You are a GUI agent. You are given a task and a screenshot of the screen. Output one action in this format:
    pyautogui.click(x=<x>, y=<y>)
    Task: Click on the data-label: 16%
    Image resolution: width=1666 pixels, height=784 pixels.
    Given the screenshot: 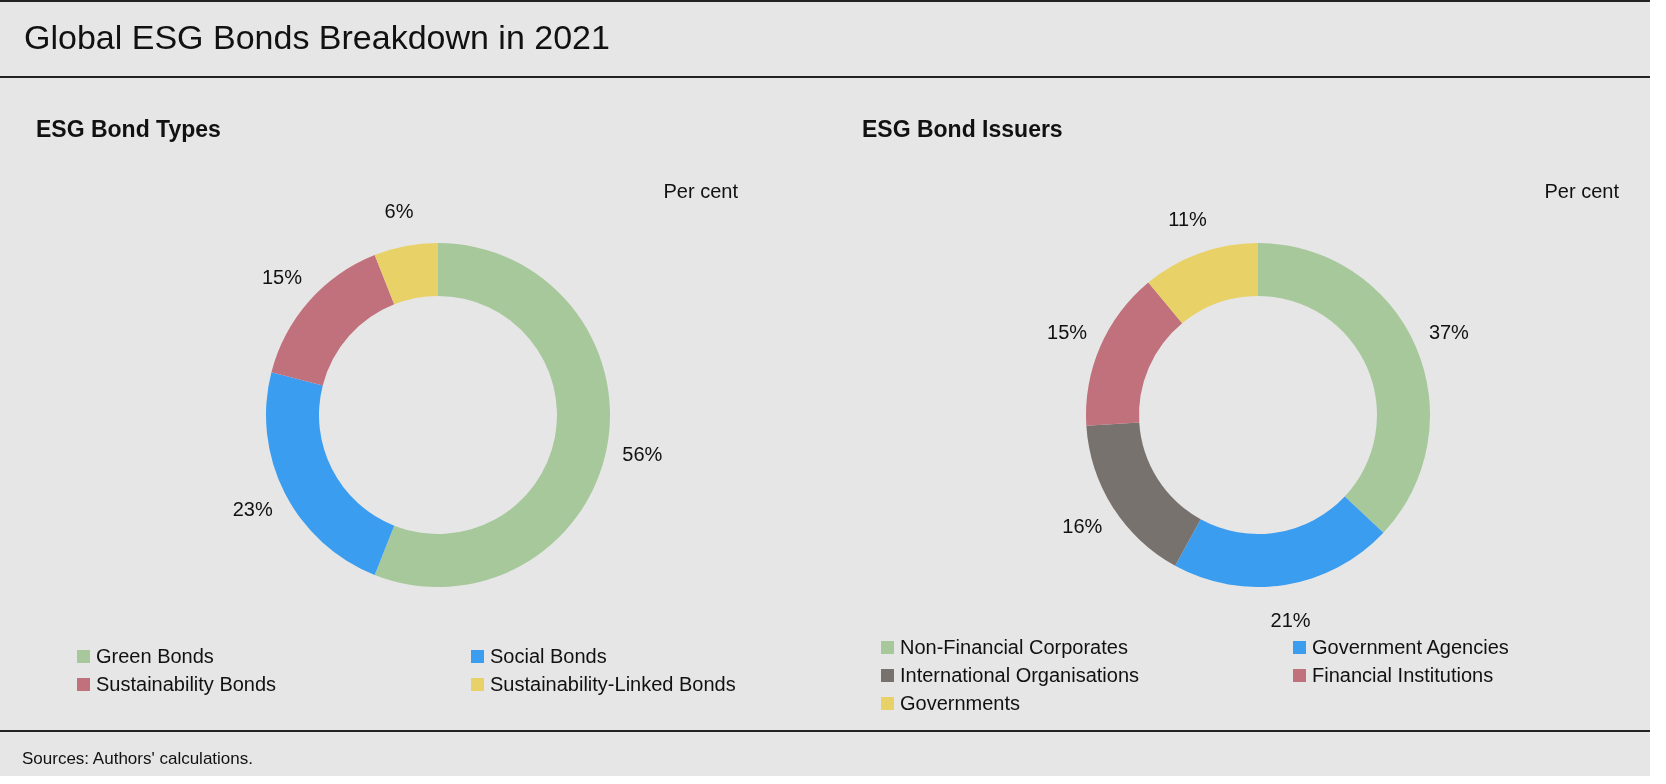 What is the action you would take?
    pyautogui.click(x=1082, y=526)
    